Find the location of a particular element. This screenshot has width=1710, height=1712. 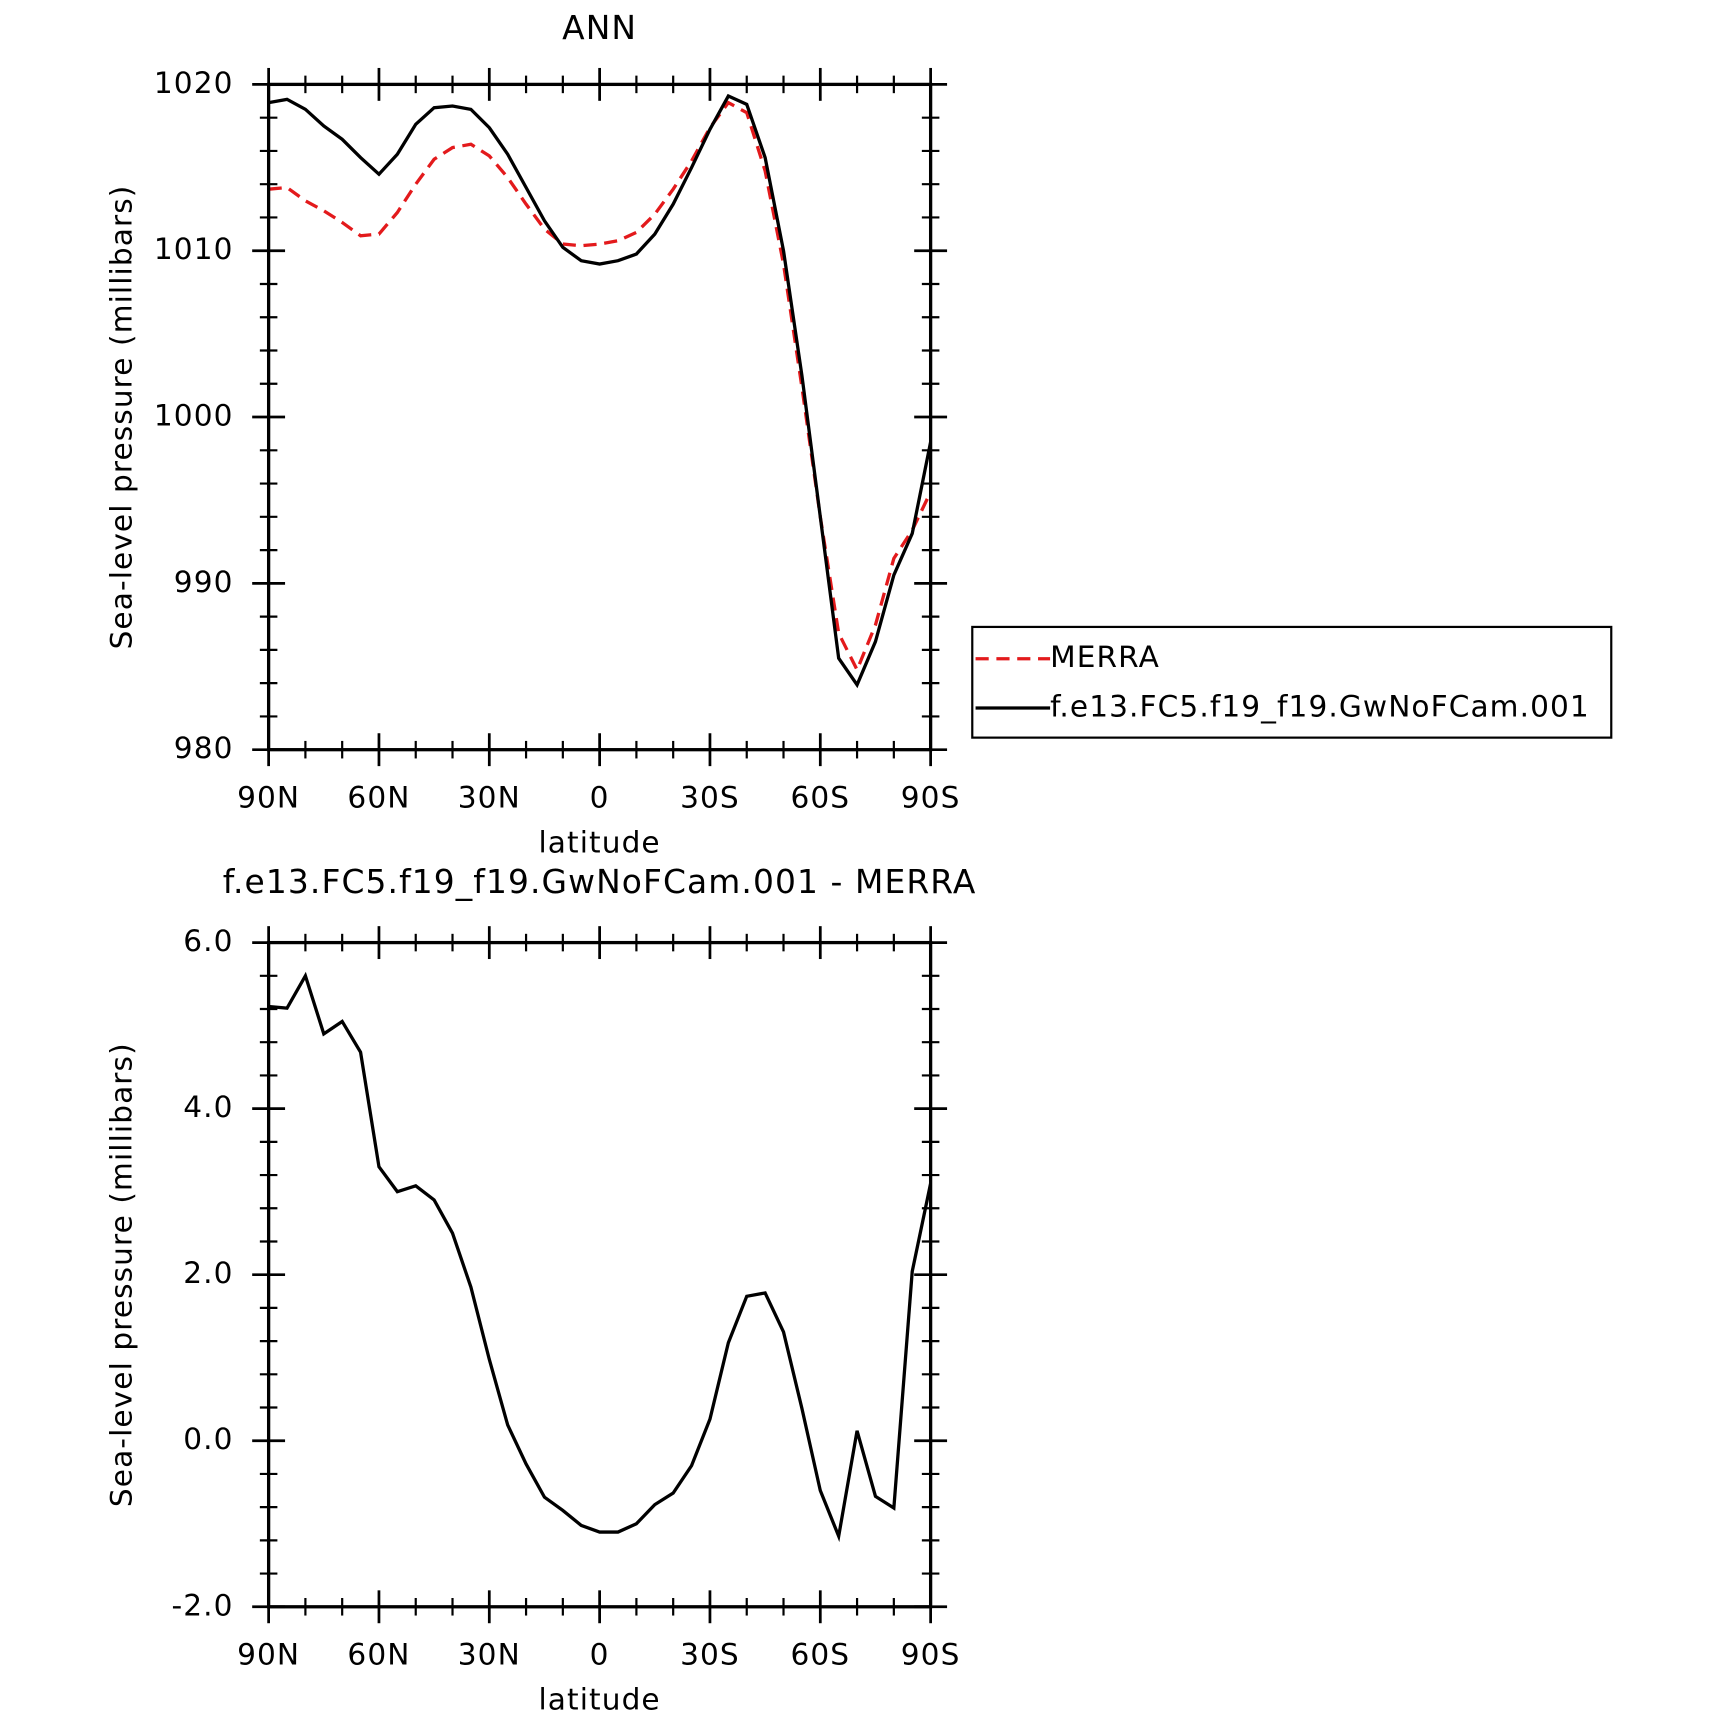

y-tick-label: -2.0 is located at coordinates (202, 1605).